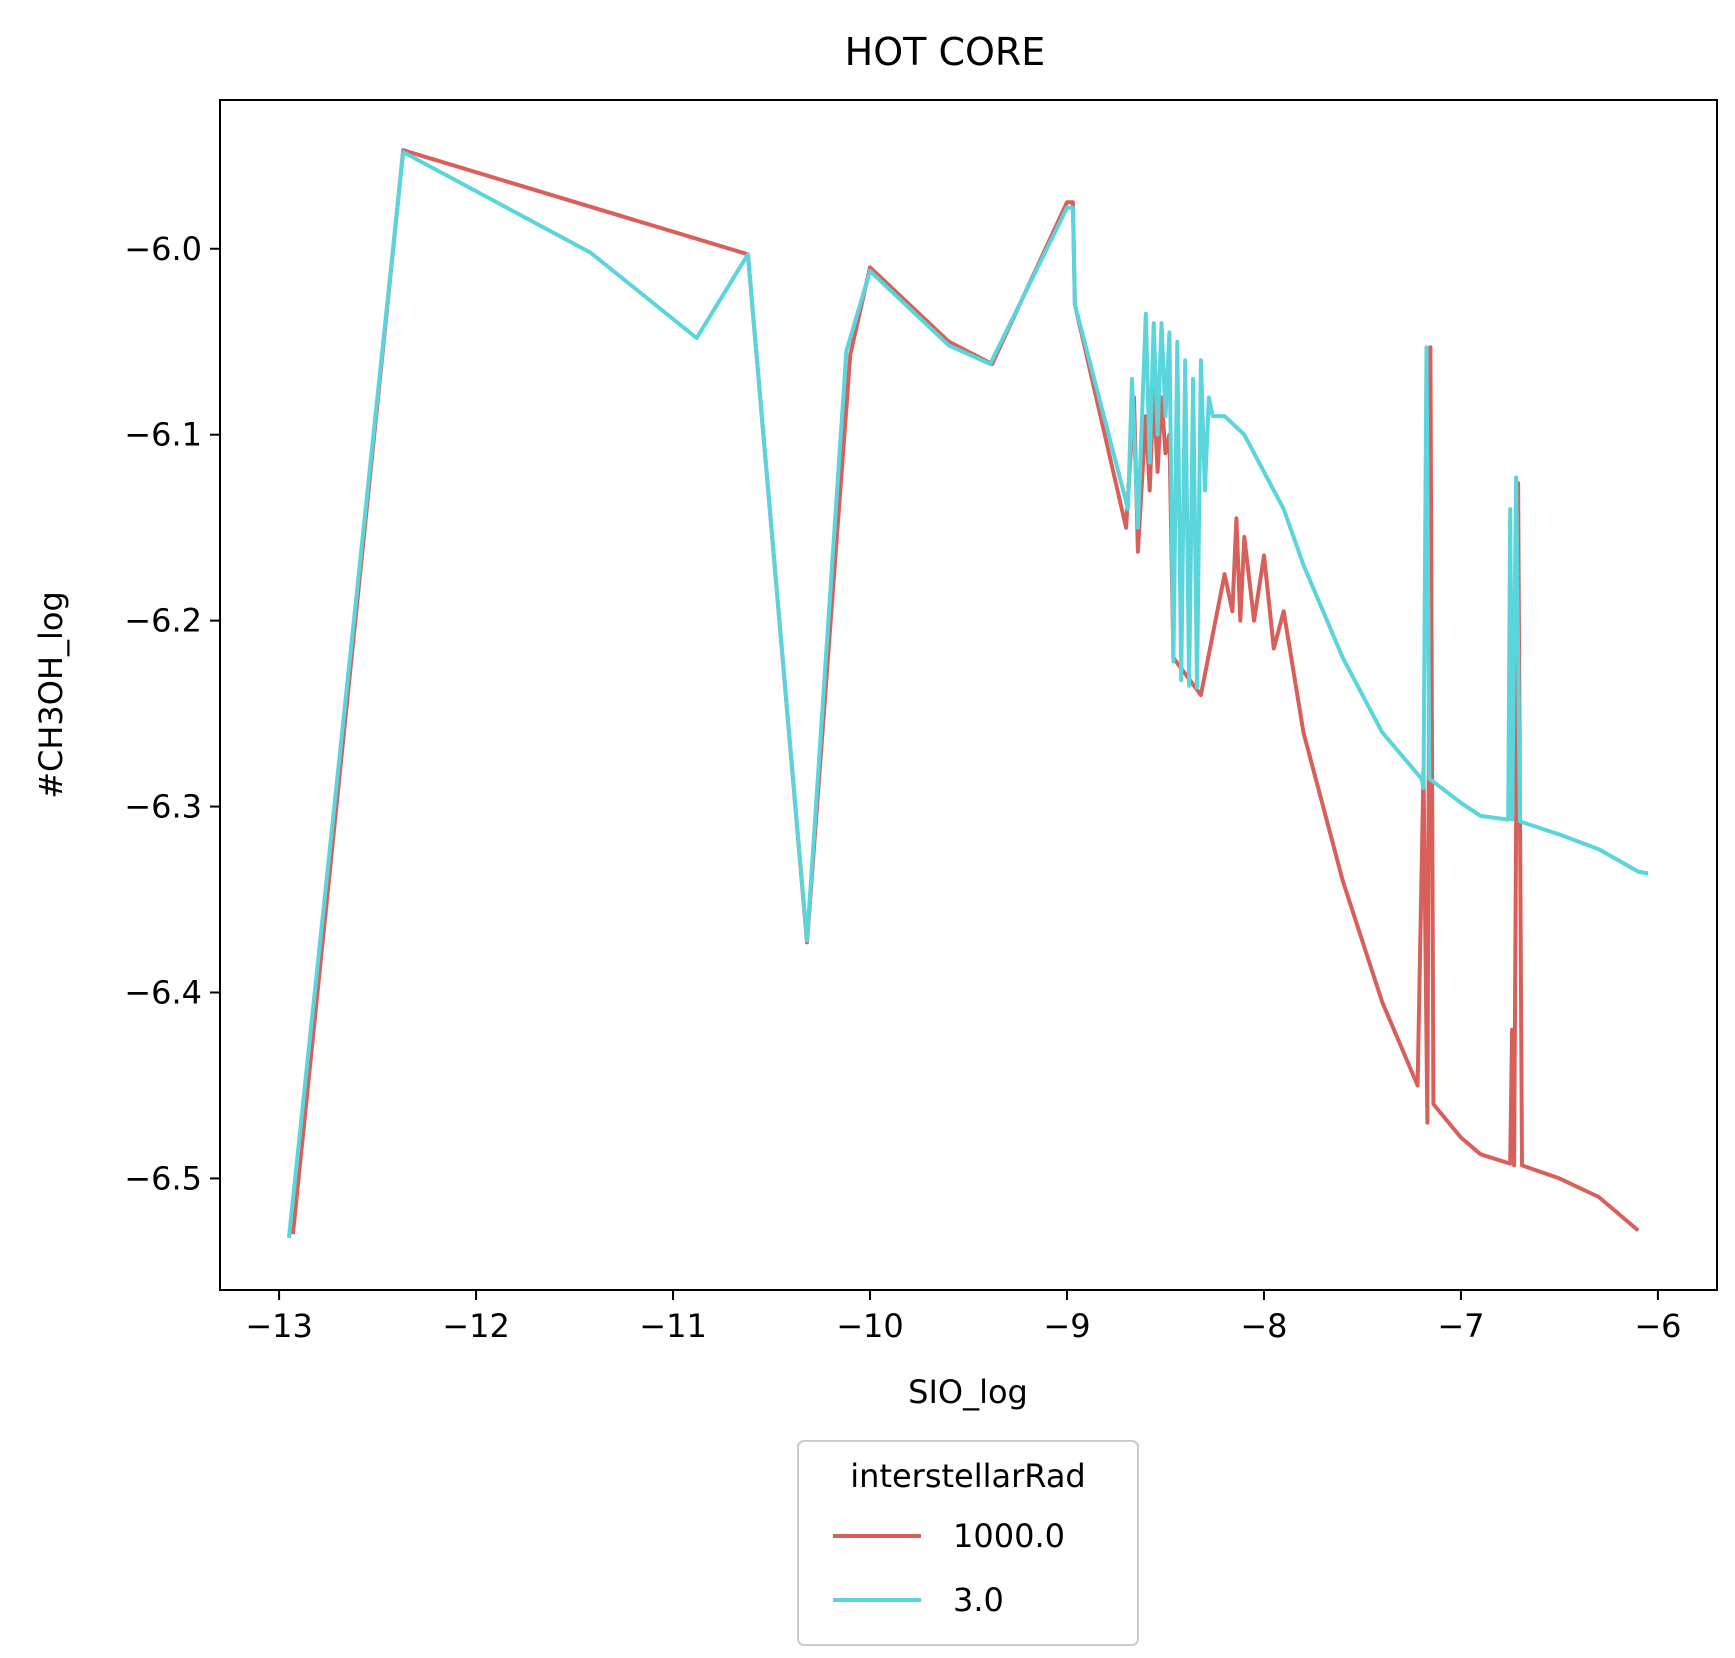 Image resolution: width=1735 pixels, height=1658 pixels. Describe the element at coordinates (1460, 1326) in the screenshot. I see `x-tick-label: −7` at that location.